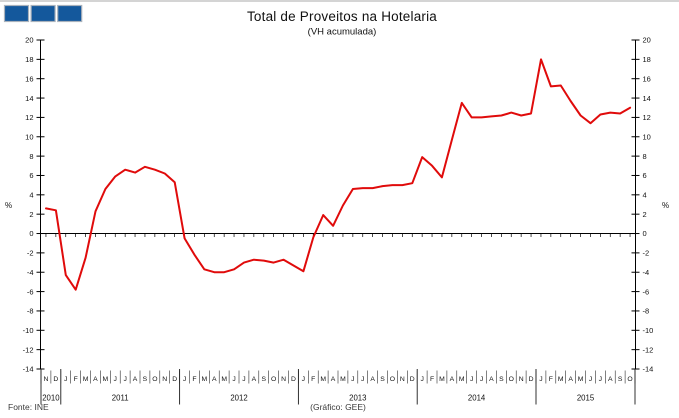 The height and width of the screenshot is (418, 679). I want to click on y-tick-label-right: 6, so click(645, 175).